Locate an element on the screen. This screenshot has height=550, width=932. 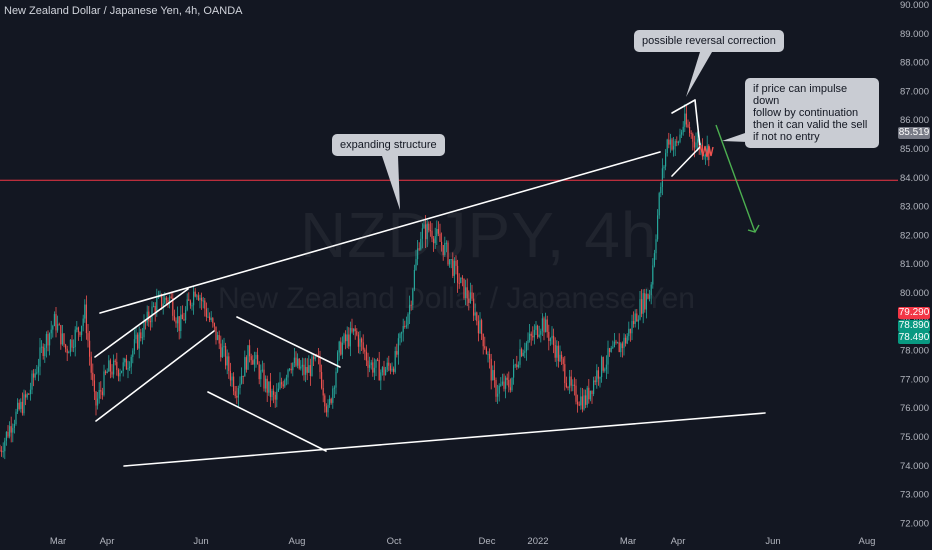
wedge-top is located at coordinates (288, 342).